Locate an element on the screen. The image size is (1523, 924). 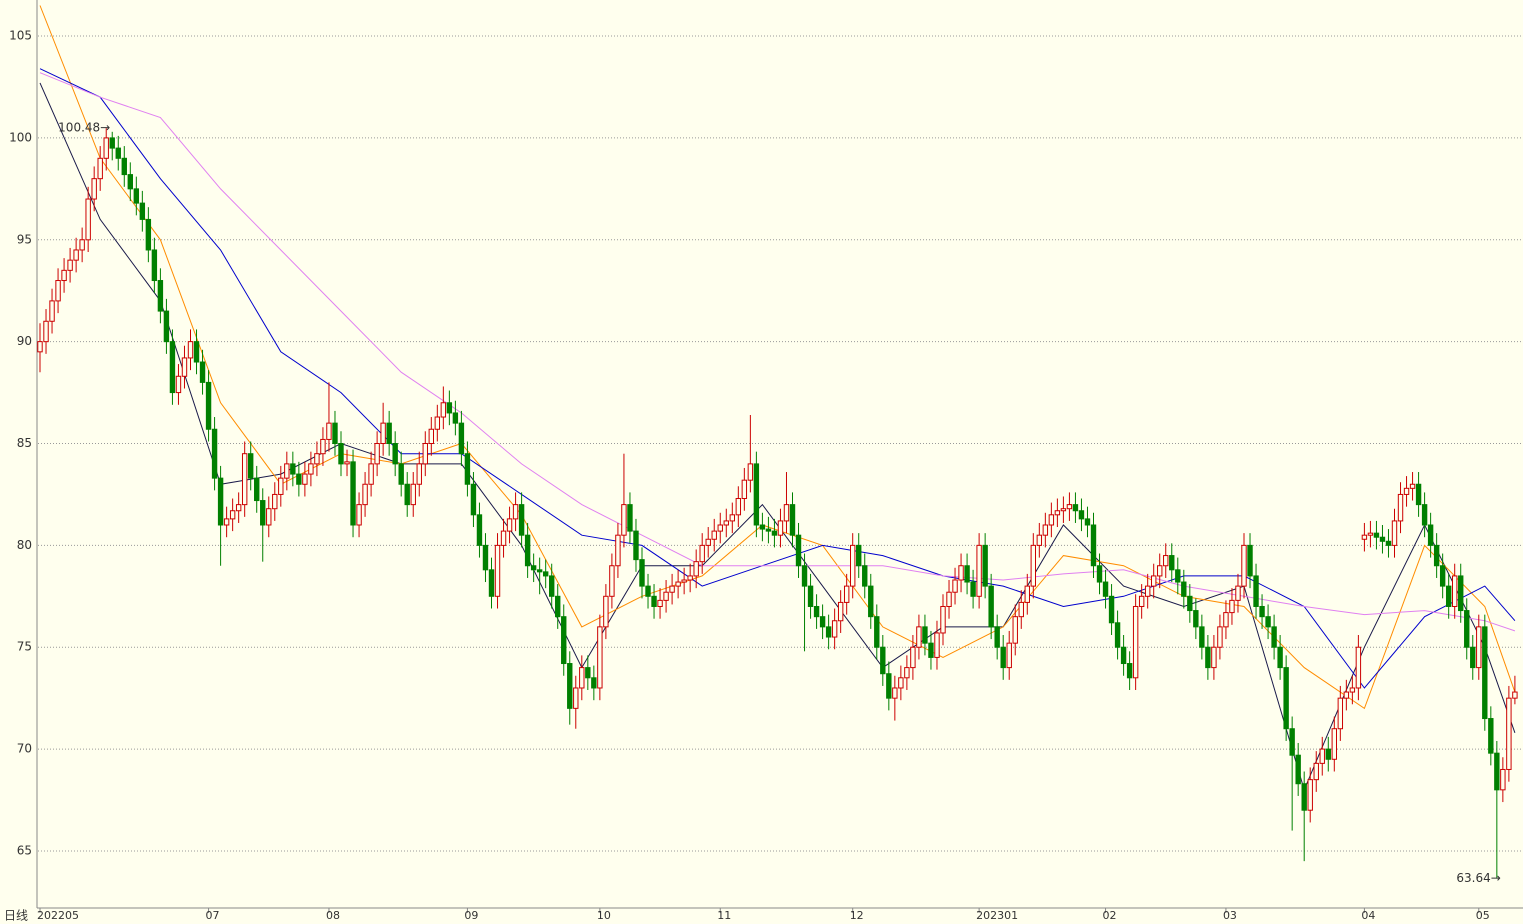
x-tick-label: 11 is located at coordinates (724, 915).